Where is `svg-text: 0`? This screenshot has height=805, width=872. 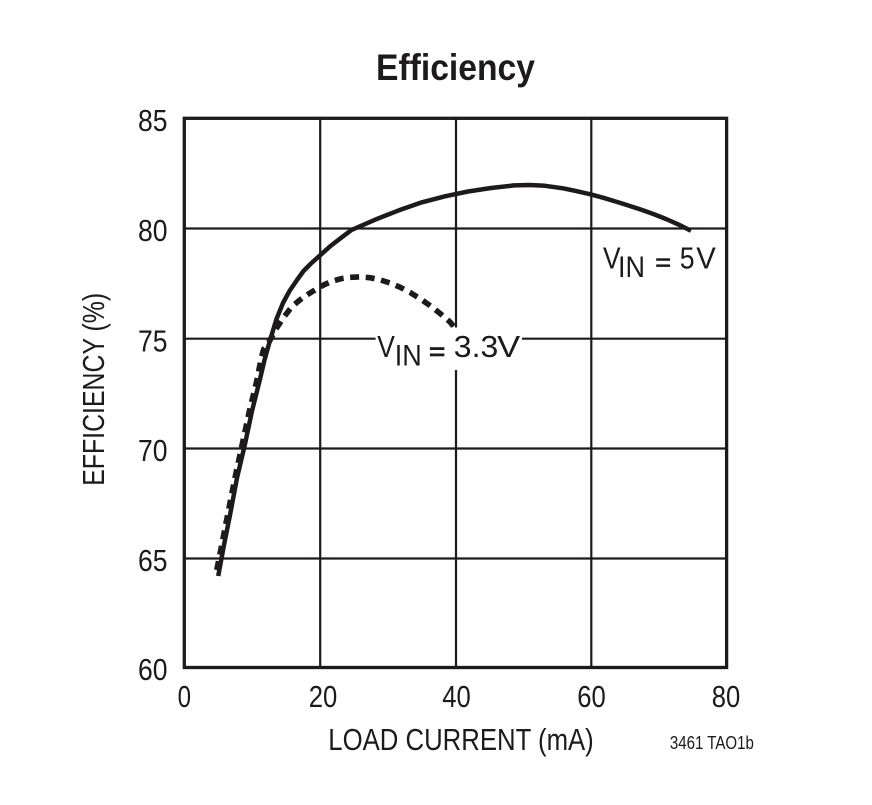 svg-text: 0 is located at coordinates (184, 696).